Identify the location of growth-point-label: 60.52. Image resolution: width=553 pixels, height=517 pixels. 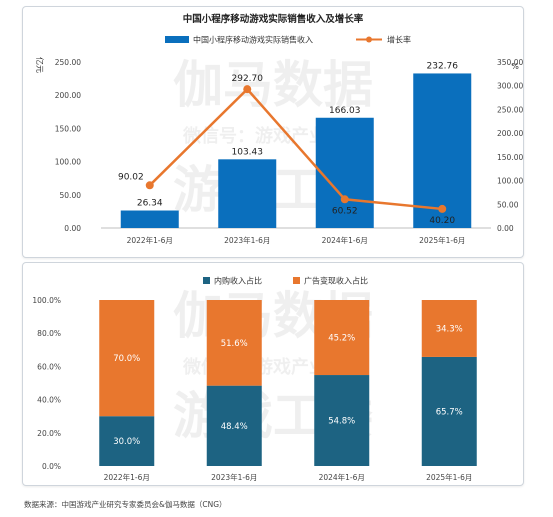
(345, 211).